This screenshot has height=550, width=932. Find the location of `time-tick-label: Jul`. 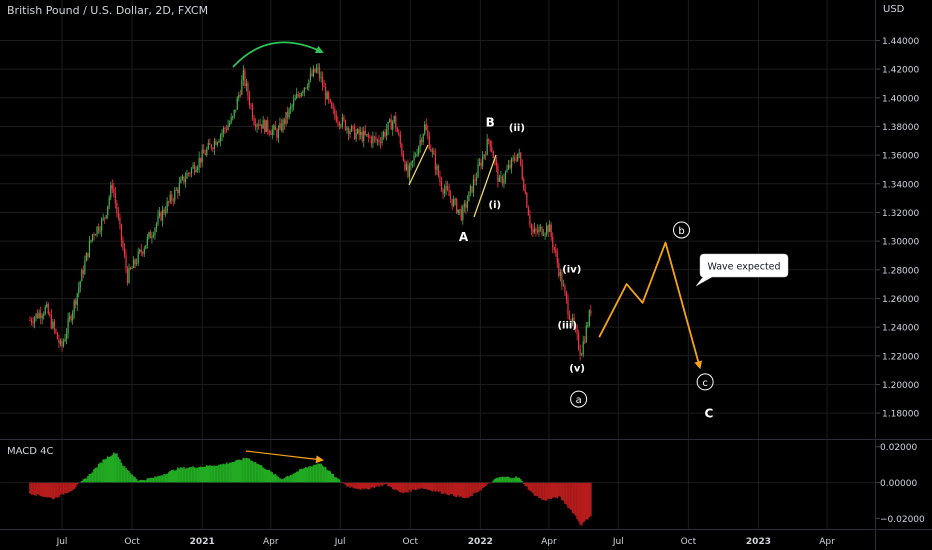

time-tick-label: Jul is located at coordinates (340, 542).